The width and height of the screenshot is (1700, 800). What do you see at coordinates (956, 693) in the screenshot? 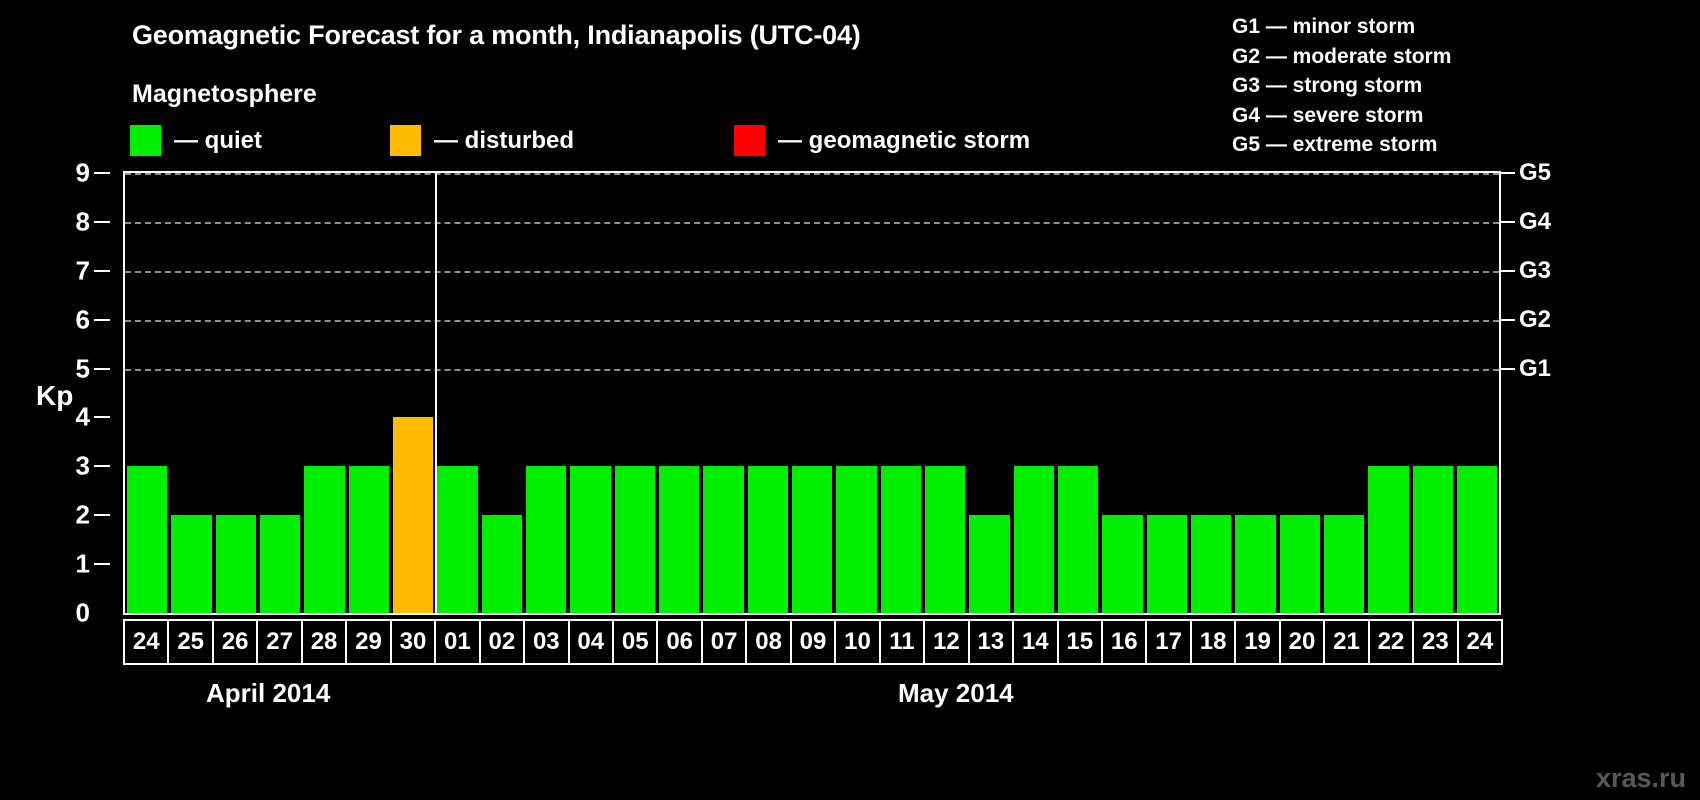
I see `month-label-may: May 2014` at bounding box center [956, 693].